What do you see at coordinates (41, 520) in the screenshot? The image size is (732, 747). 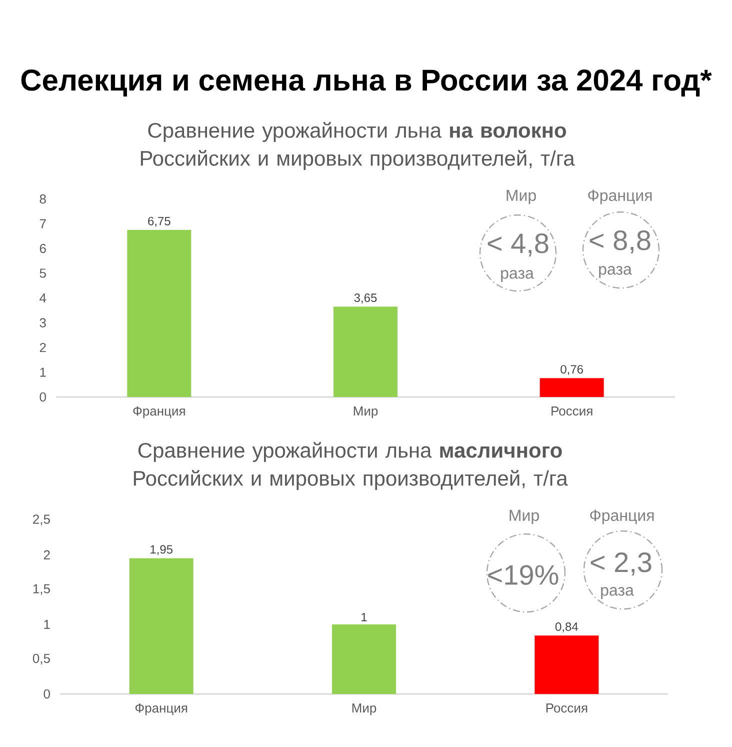 I see `y-tick-label: 2,5` at bounding box center [41, 520].